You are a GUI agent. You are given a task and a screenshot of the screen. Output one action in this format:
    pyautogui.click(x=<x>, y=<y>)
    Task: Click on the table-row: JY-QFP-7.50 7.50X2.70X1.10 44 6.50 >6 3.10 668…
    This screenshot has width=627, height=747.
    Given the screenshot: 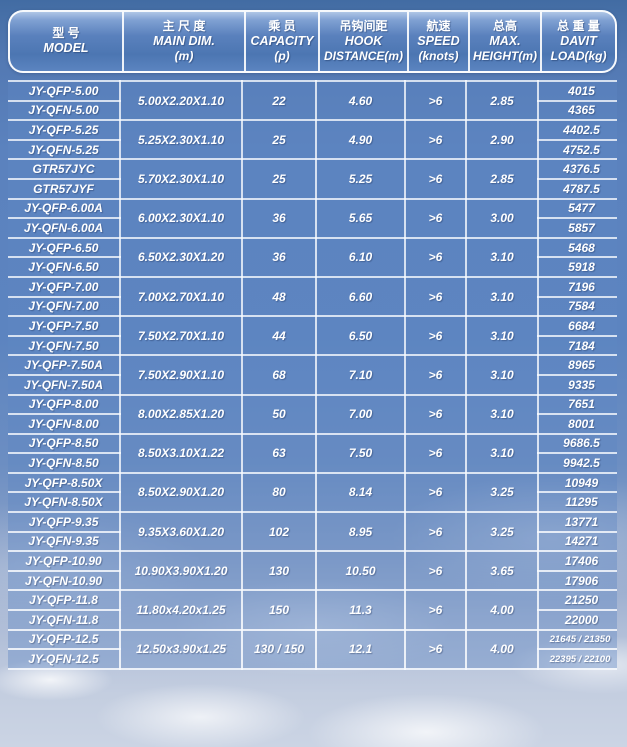 What is the action you would take?
    pyautogui.click(x=312, y=336)
    